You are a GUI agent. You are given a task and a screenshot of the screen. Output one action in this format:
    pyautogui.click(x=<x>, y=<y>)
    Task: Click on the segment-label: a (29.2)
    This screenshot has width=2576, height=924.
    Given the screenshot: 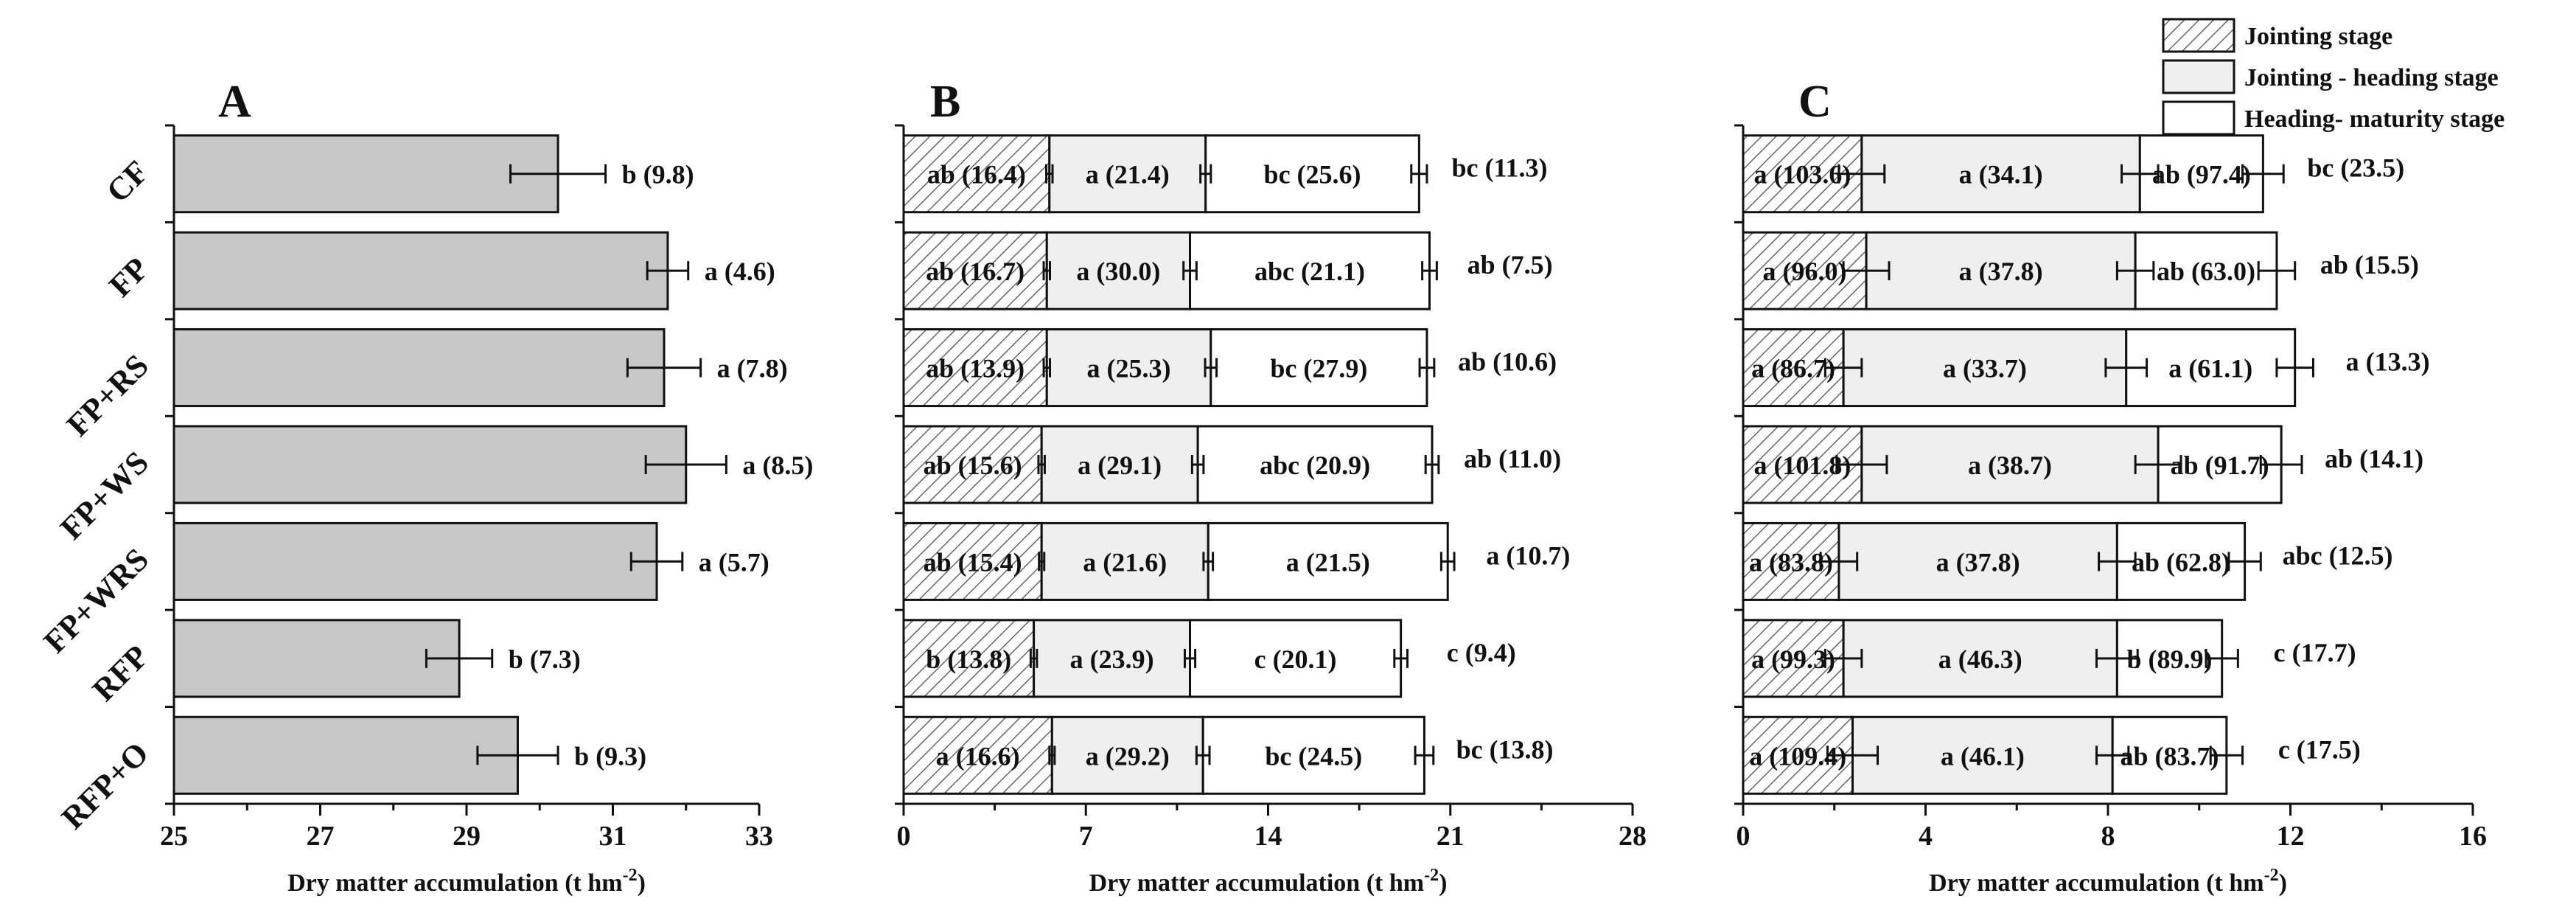 What is the action you would take?
    pyautogui.click(x=1128, y=756)
    